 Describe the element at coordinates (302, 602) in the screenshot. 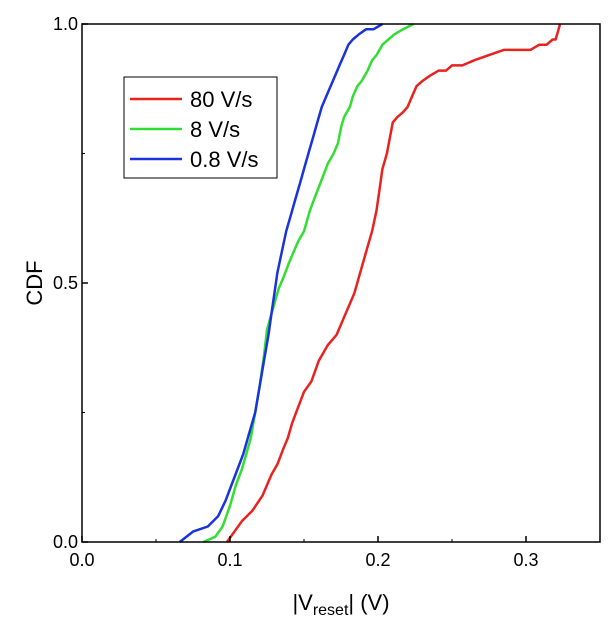

I see `x-axis-title-prefix: |V` at that location.